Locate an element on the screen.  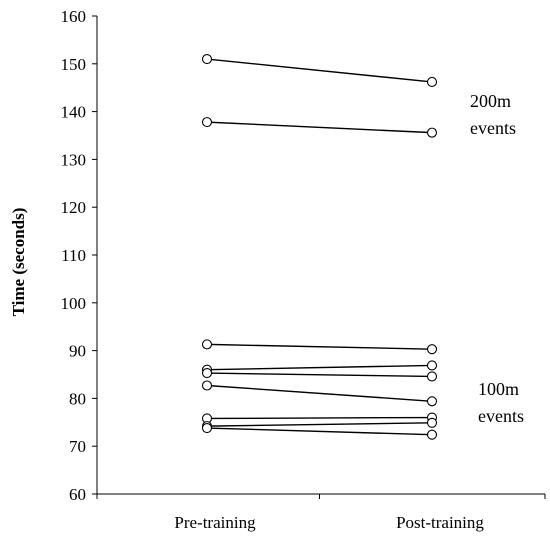
y-tick-label: 100 is located at coordinates (74, 303).